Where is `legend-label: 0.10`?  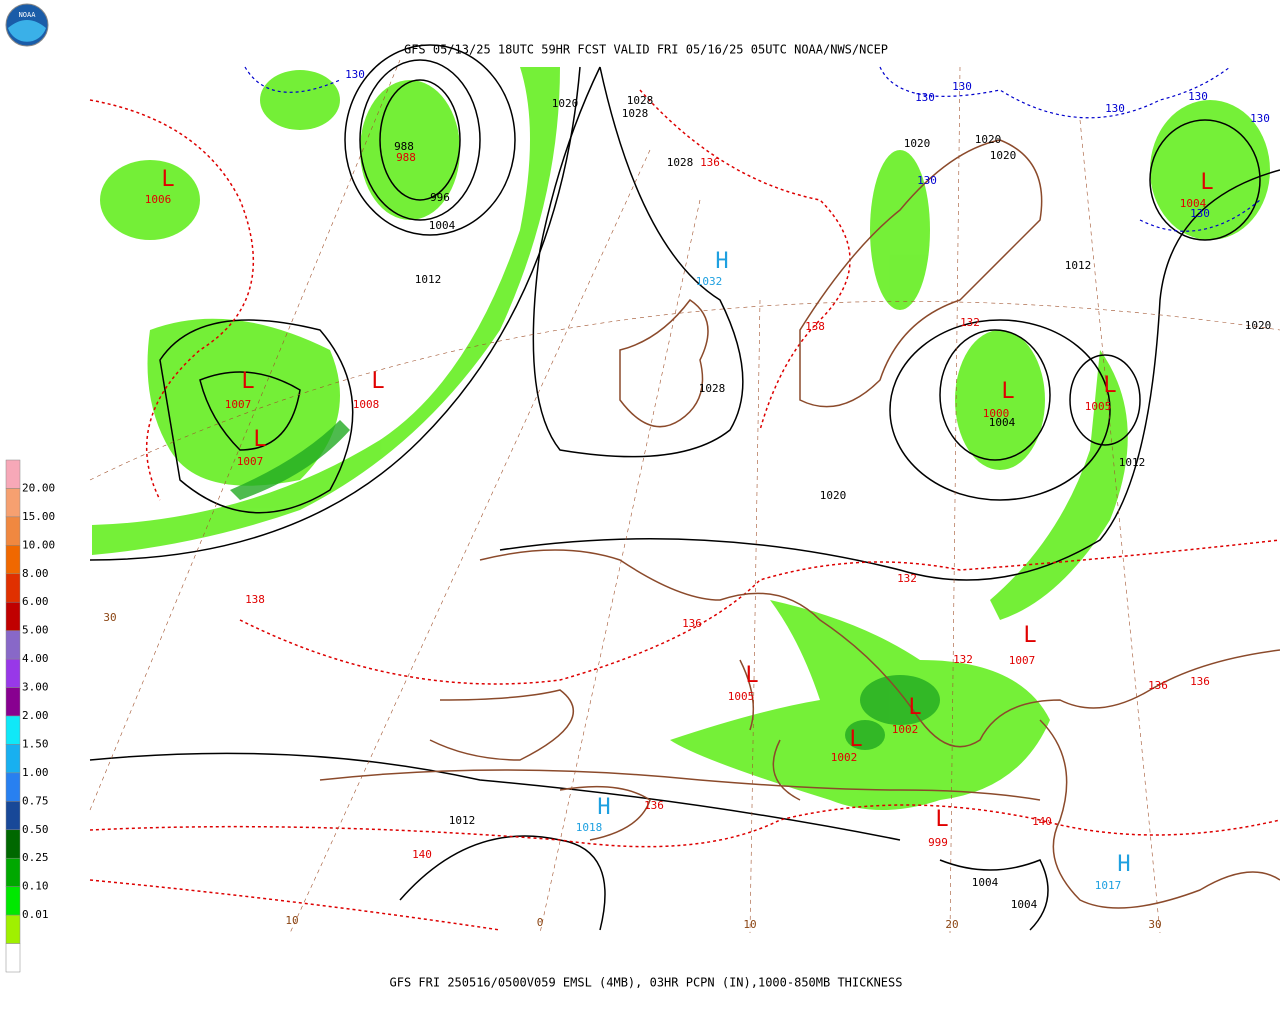
legend-label: 0.10 is located at coordinates (35, 886).